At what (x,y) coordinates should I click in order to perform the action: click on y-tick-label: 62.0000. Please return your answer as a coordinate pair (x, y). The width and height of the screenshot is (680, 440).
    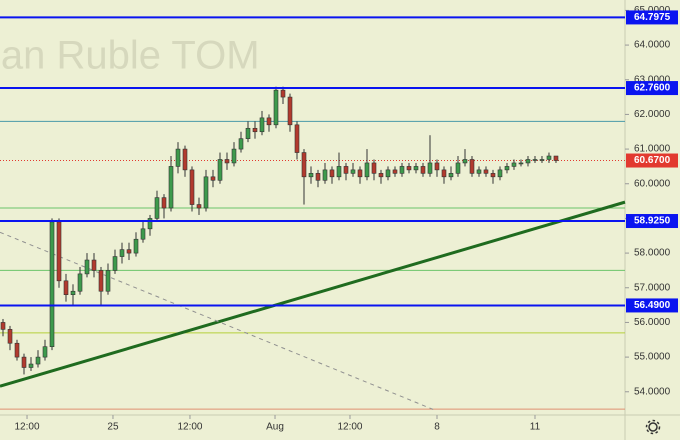
    Looking at the image, I should click on (652, 114).